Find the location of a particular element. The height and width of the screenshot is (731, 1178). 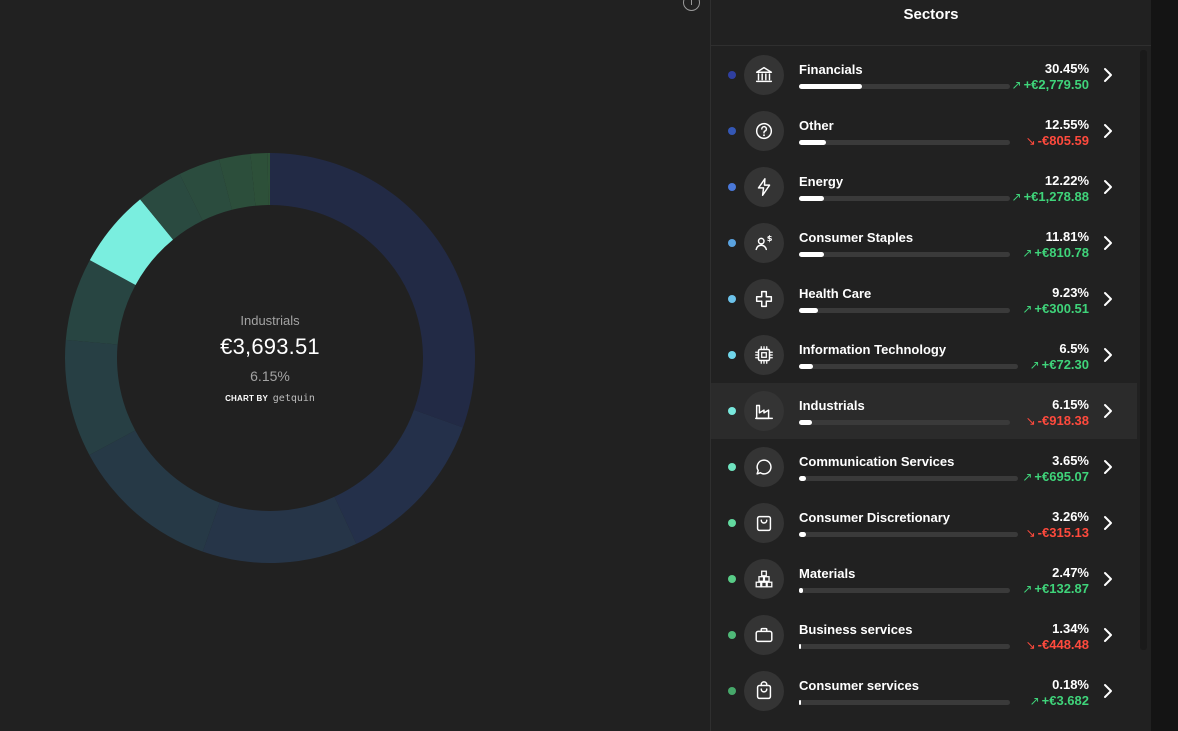

trend-arrow-icon: ↘ is located at coordinates (1030, 645).